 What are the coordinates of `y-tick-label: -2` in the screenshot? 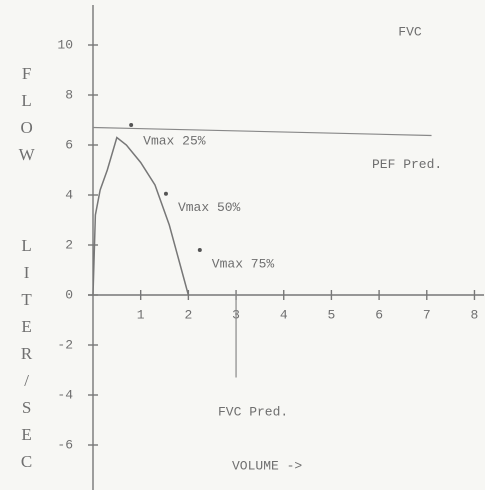 It's located at (65, 344).